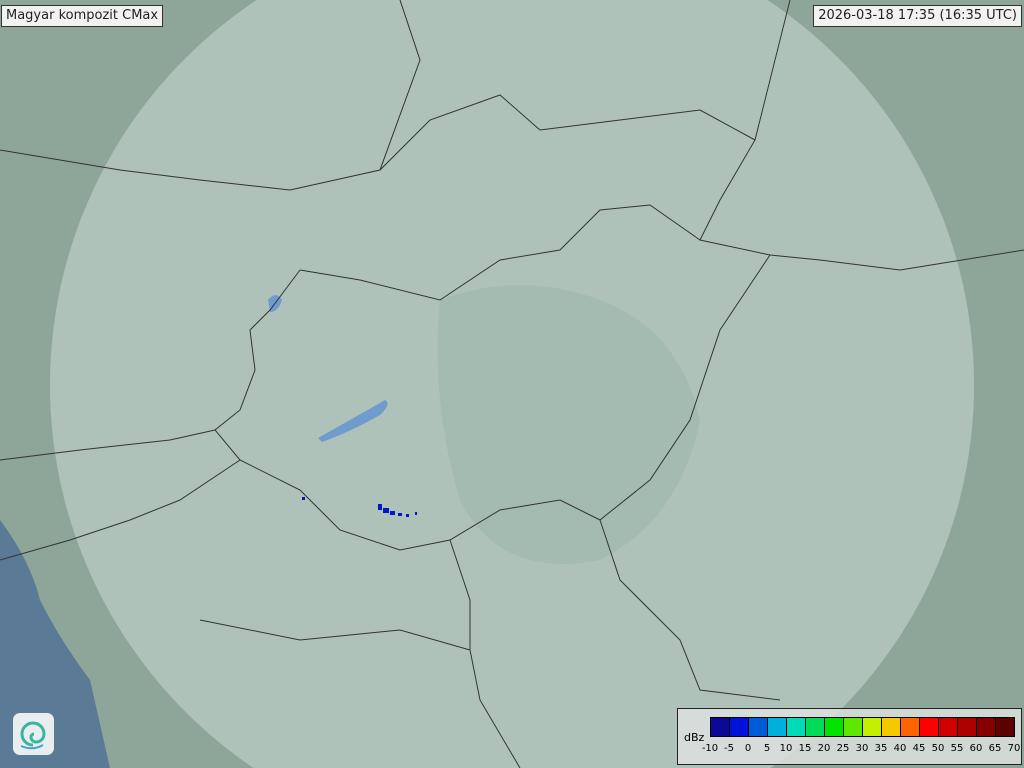 This screenshot has height=768, width=1024. I want to click on legend-tick-label: 60, so click(976, 748).